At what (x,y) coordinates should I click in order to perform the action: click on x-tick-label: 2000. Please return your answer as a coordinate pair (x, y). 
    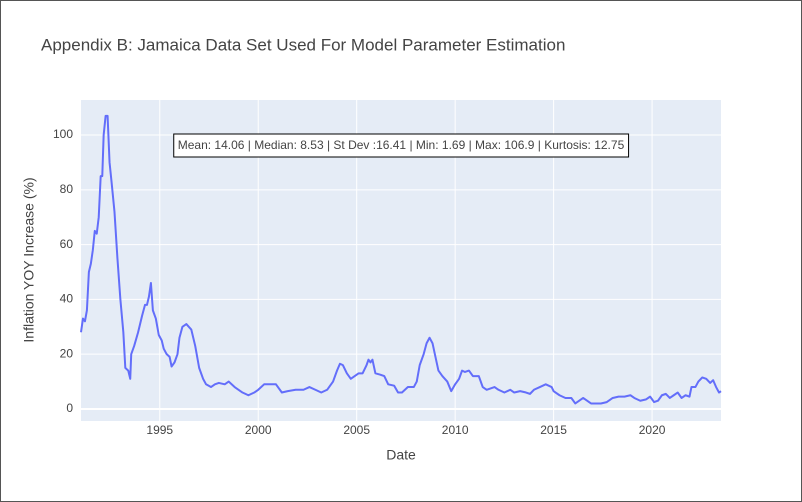
    Looking at the image, I should click on (258, 430).